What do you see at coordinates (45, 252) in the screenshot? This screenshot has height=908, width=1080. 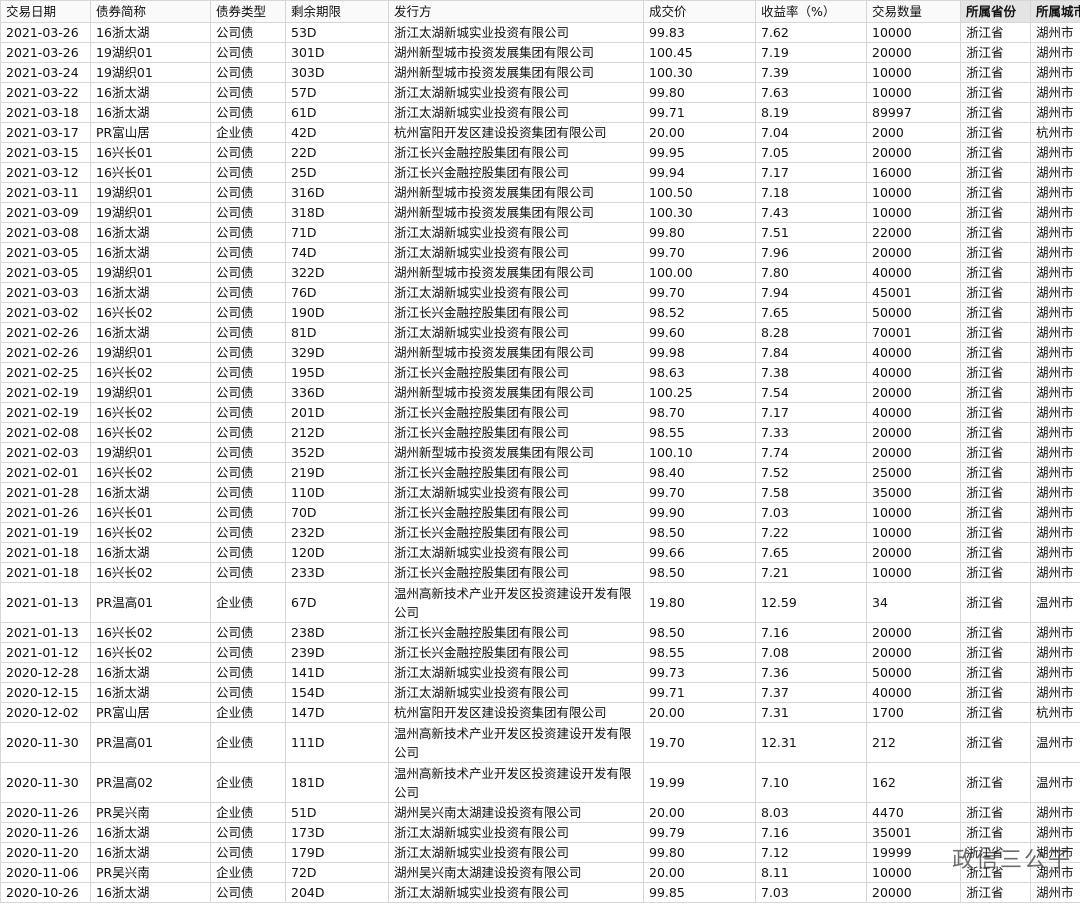 I see `table-cell: 2021-03-05` at bounding box center [45, 252].